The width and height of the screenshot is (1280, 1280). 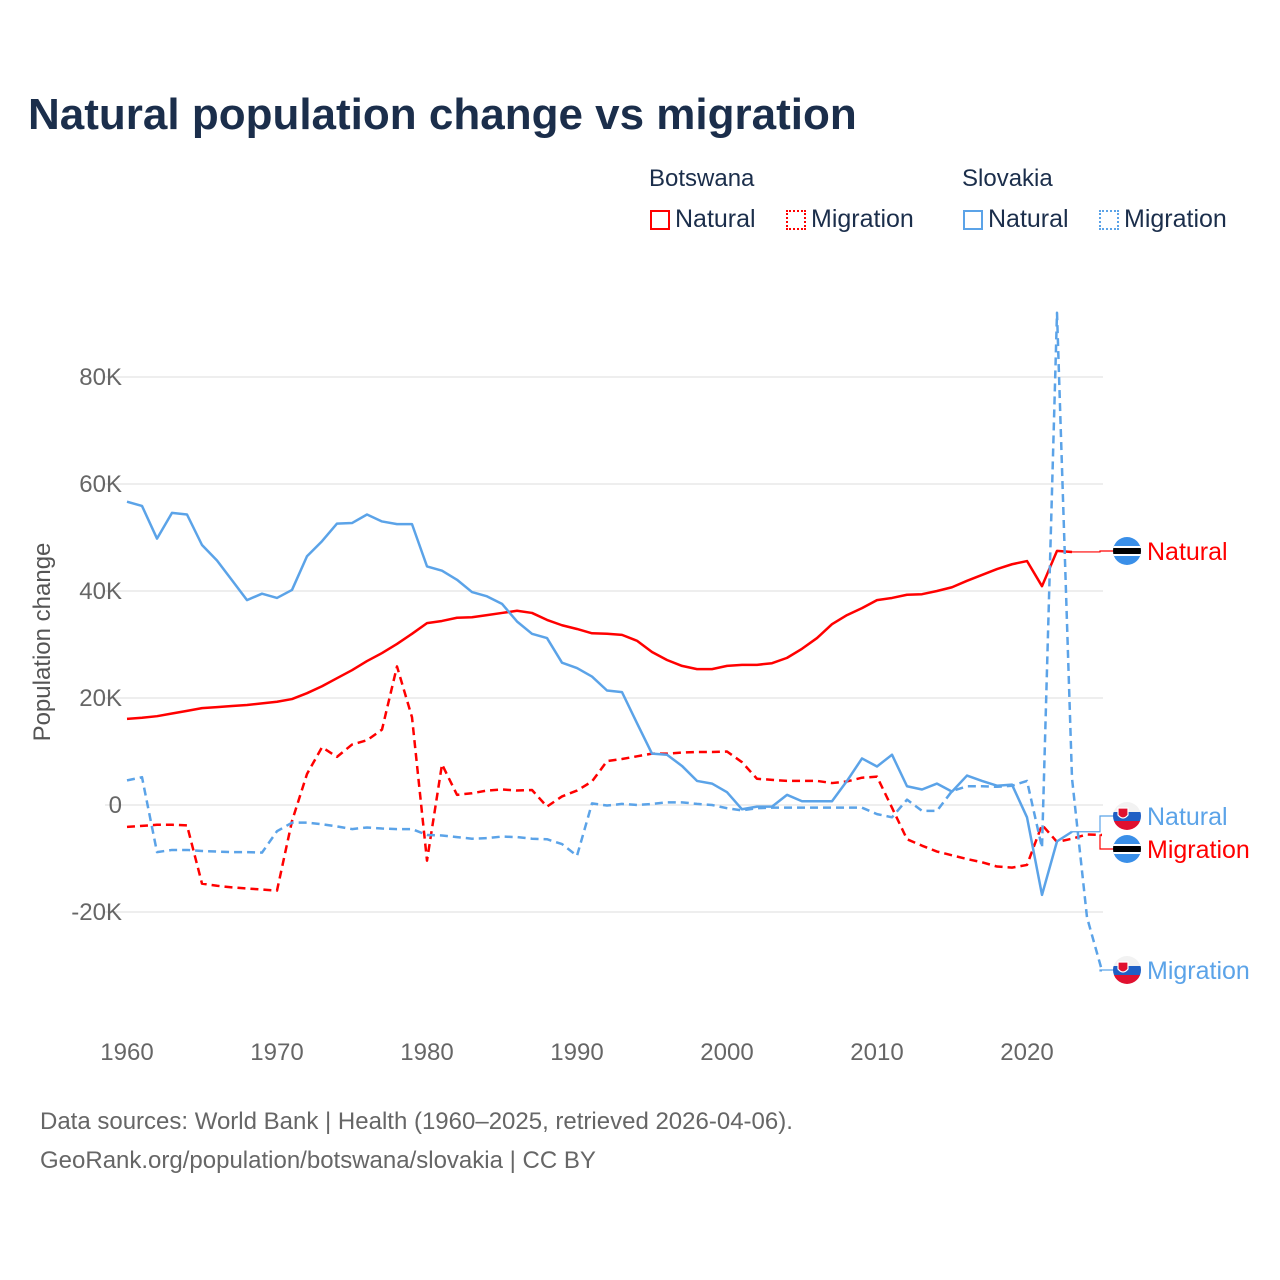 I want to click on y-axis-label: Population change, so click(x=42, y=642).